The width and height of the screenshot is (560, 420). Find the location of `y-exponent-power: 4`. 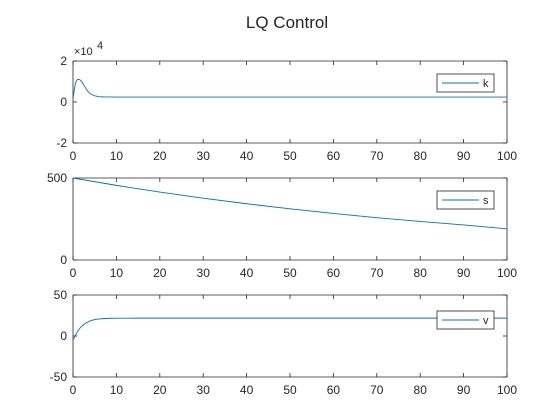

y-exponent-power: 4 is located at coordinates (100, 46).